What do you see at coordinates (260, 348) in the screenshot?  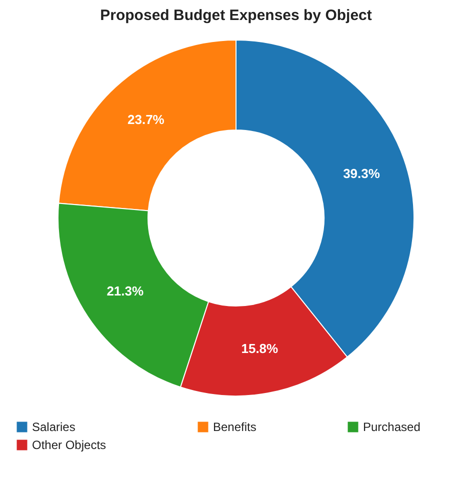 I see `data-label: 15.8%` at bounding box center [260, 348].